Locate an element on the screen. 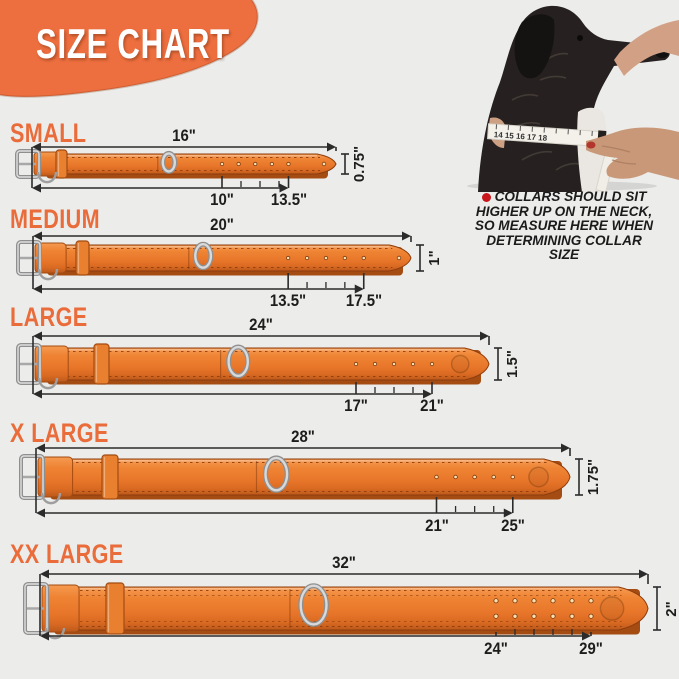  red-bullet-icon is located at coordinates (486, 197).